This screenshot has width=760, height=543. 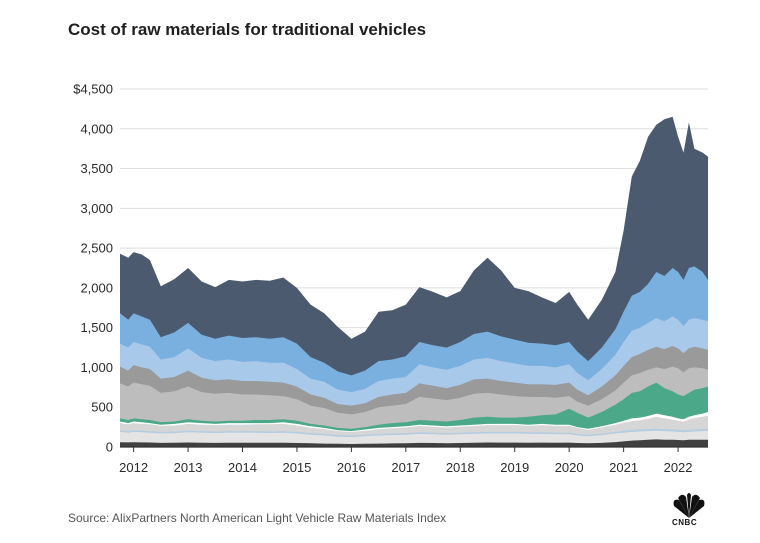 What do you see at coordinates (96, 367) in the screenshot?
I see `y-tick-label: 1,000` at bounding box center [96, 367].